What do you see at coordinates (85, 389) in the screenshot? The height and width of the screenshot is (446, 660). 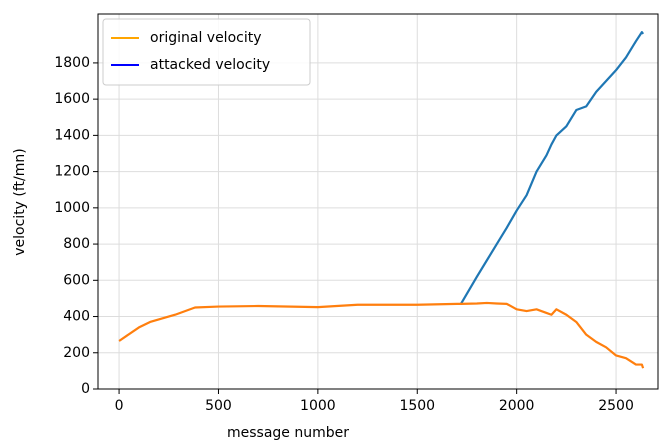 I see `y-tick-label: 0` at bounding box center [85, 389].